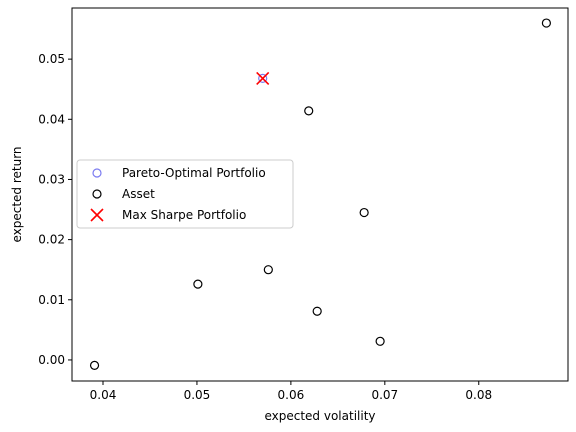 Image resolution: width=576 pixels, height=432 pixels. I want to click on x-tick-label: 0.07, so click(384, 395).